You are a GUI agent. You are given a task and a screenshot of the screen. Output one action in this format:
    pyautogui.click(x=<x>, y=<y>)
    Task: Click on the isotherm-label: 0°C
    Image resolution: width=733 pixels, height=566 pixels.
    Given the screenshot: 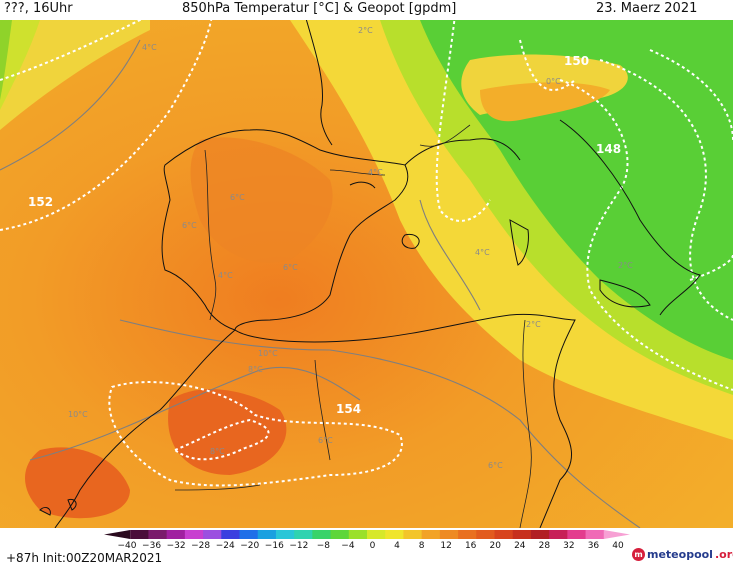 What is the action you would take?
    pyautogui.click(x=553, y=81)
    